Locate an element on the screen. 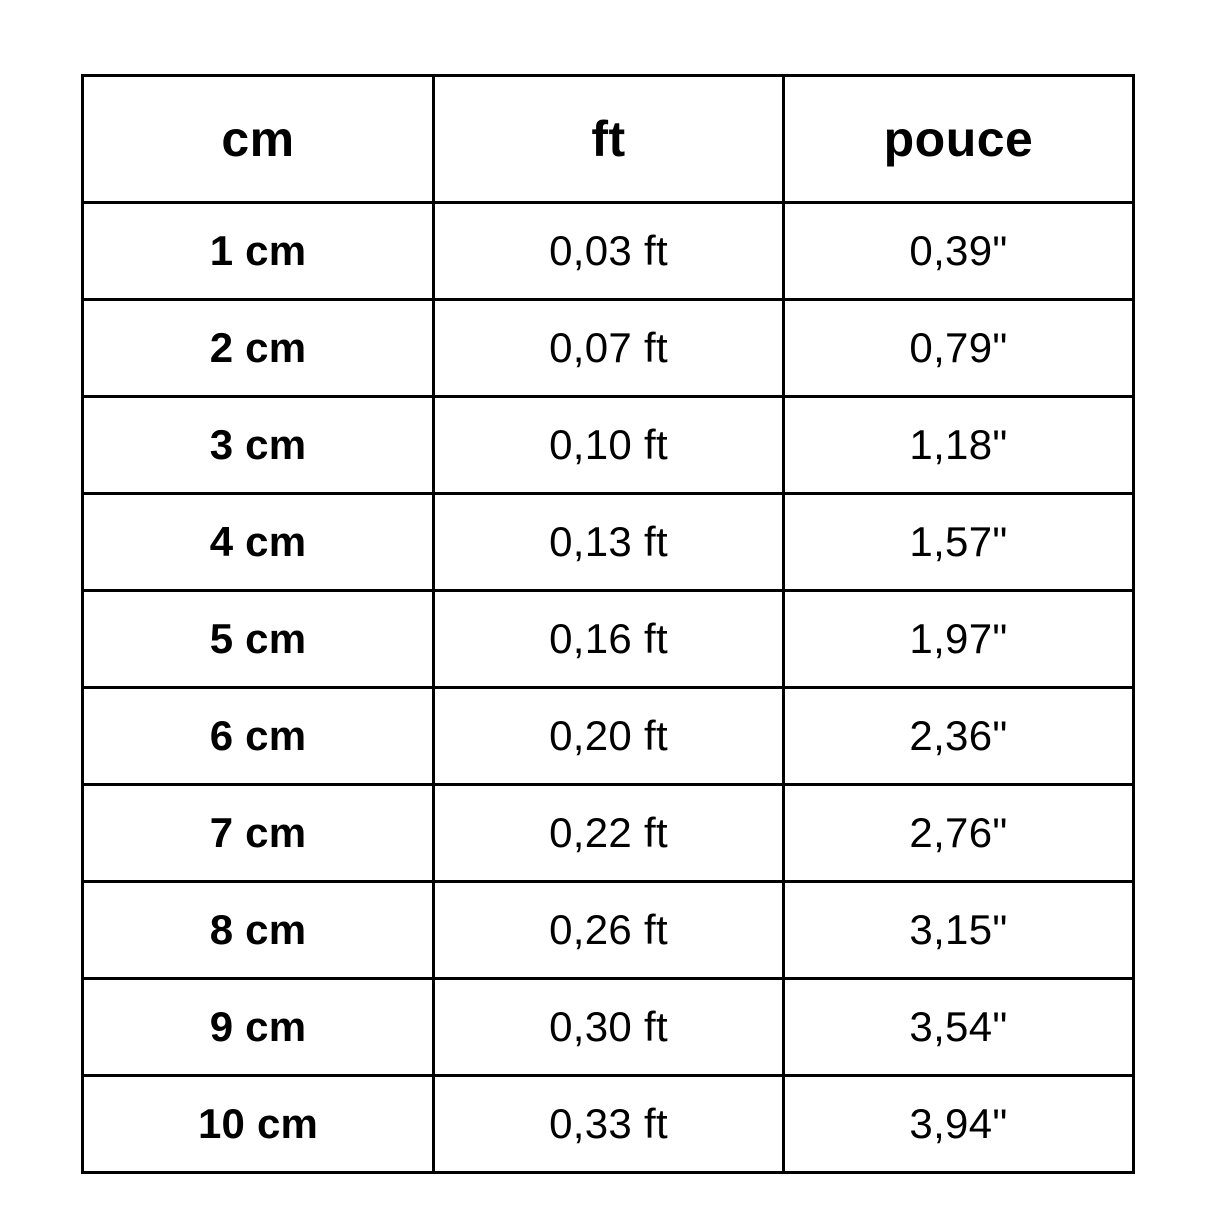  table-row: 7 cm 0,22 ft 2,76" is located at coordinates (608, 833).